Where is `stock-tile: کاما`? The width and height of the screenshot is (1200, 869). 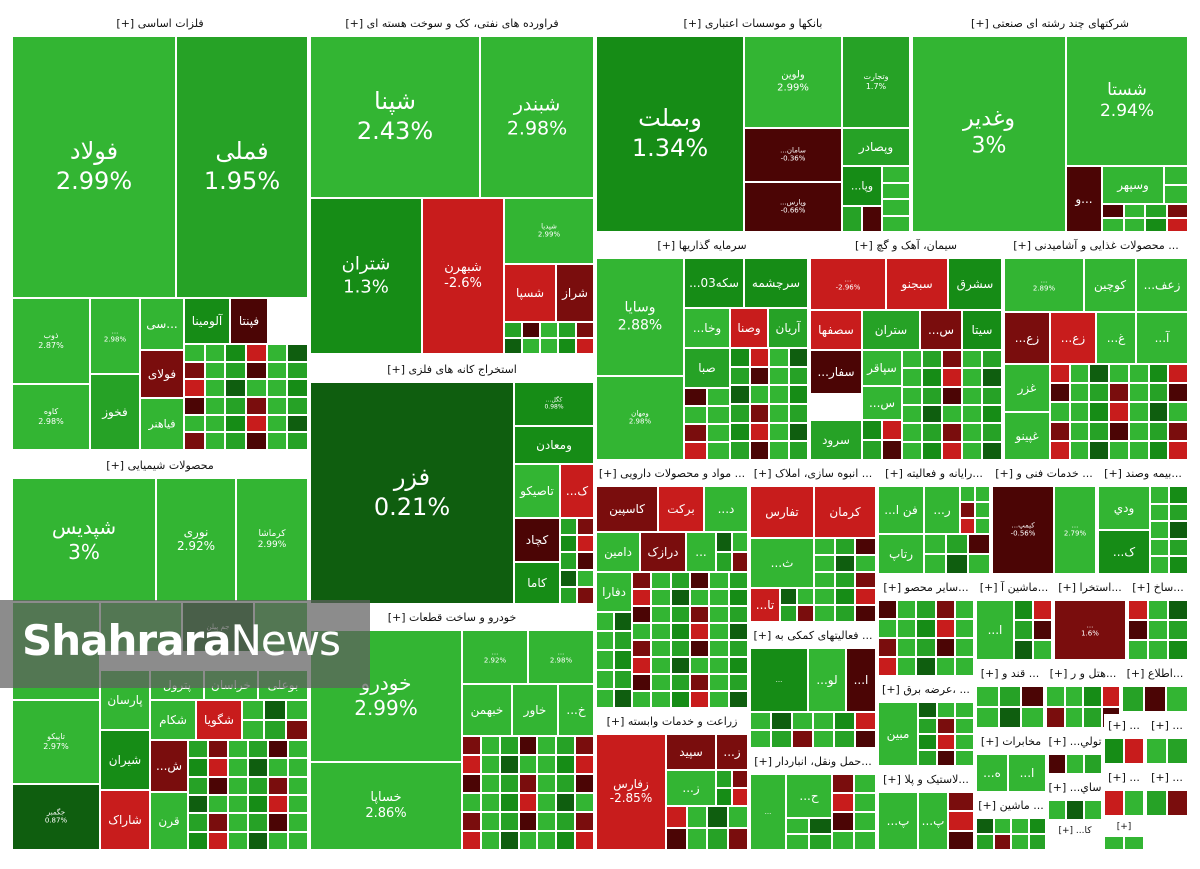
stock-tile: کاما is located at coordinates (537, 583).